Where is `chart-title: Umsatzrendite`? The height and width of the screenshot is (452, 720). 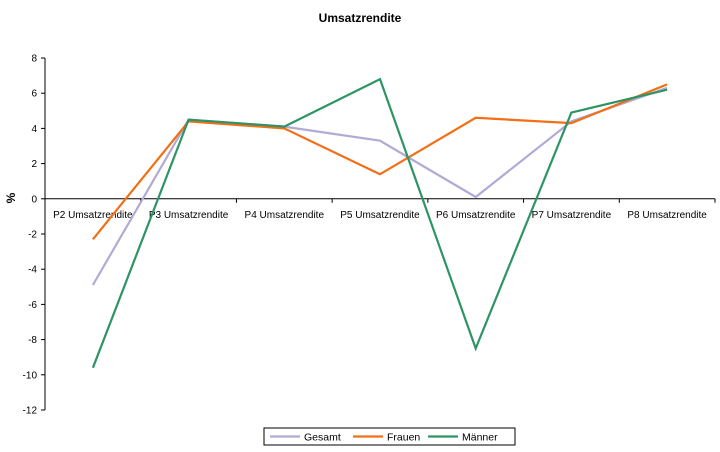
chart-title: Umsatzrendite is located at coordinates (360, 18).